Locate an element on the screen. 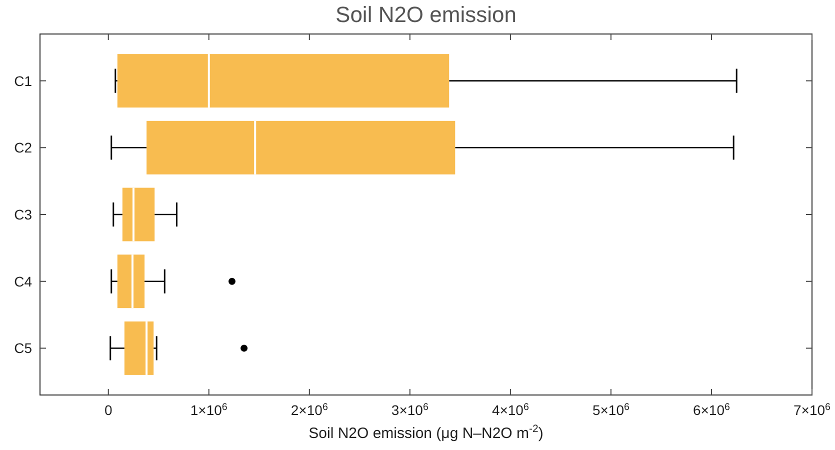 The width and height of the screenshot is (835, 450). y-tick-label: C2 is located at coordinates (23, 148).